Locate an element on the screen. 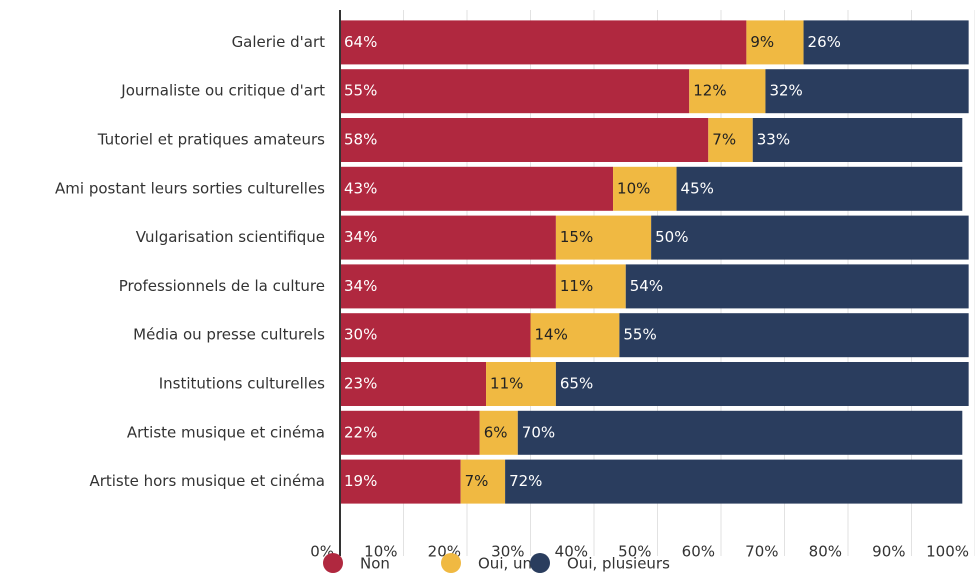 The width and height of the screenshot is (975, 574). data-label: 12% is located at coordinates (709, 91).